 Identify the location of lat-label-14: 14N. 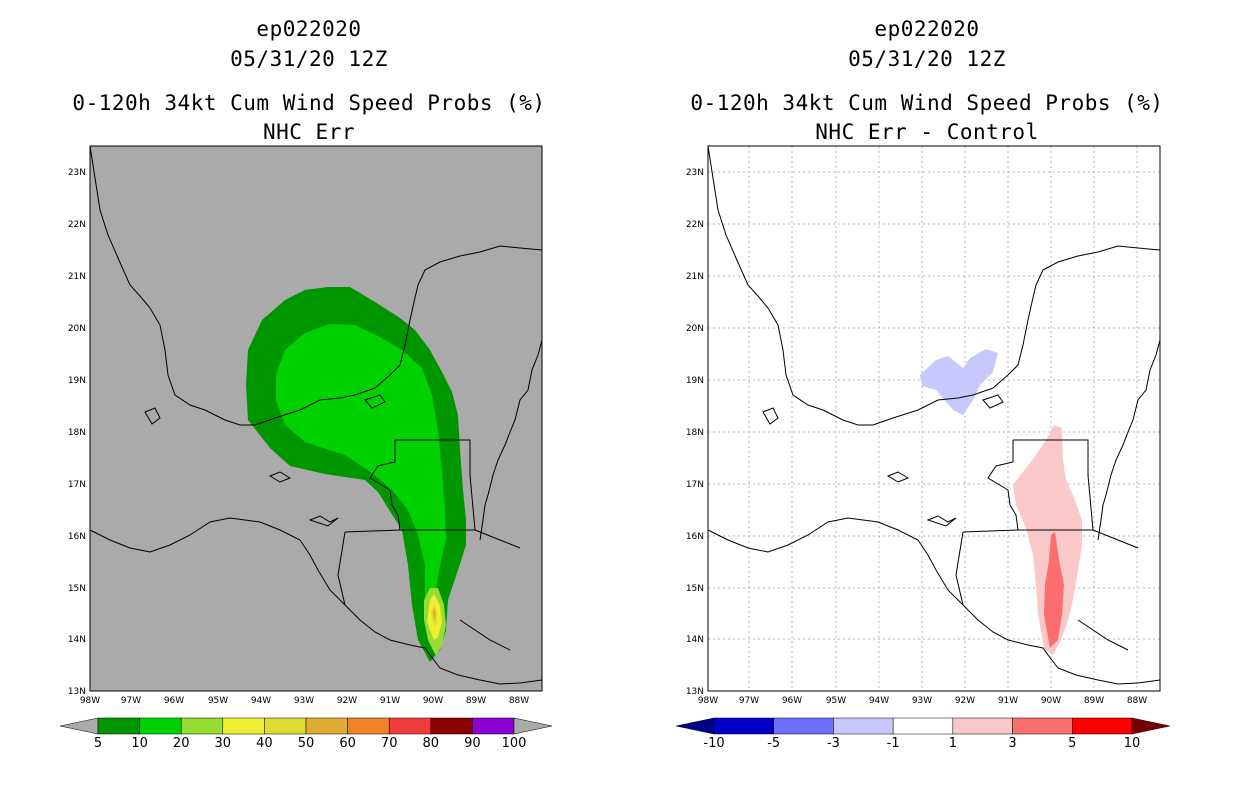
(695, 640).